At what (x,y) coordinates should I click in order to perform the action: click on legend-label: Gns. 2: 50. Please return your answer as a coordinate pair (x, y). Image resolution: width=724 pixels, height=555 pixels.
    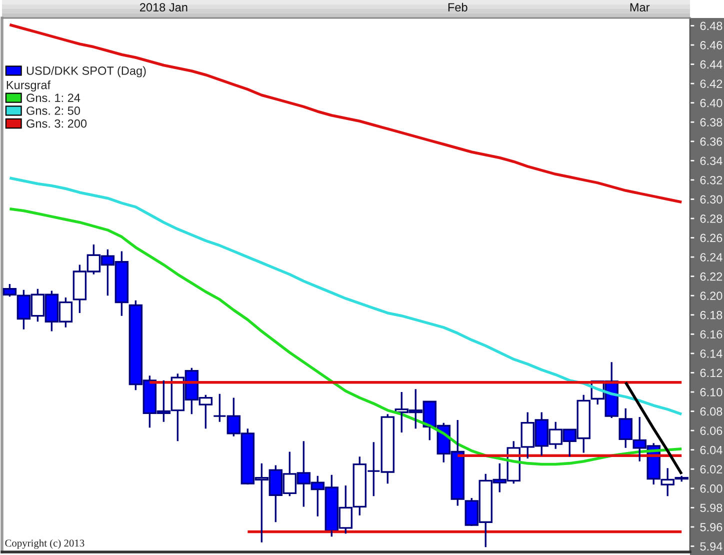
    Looking at the image, I should click on (53, 110).